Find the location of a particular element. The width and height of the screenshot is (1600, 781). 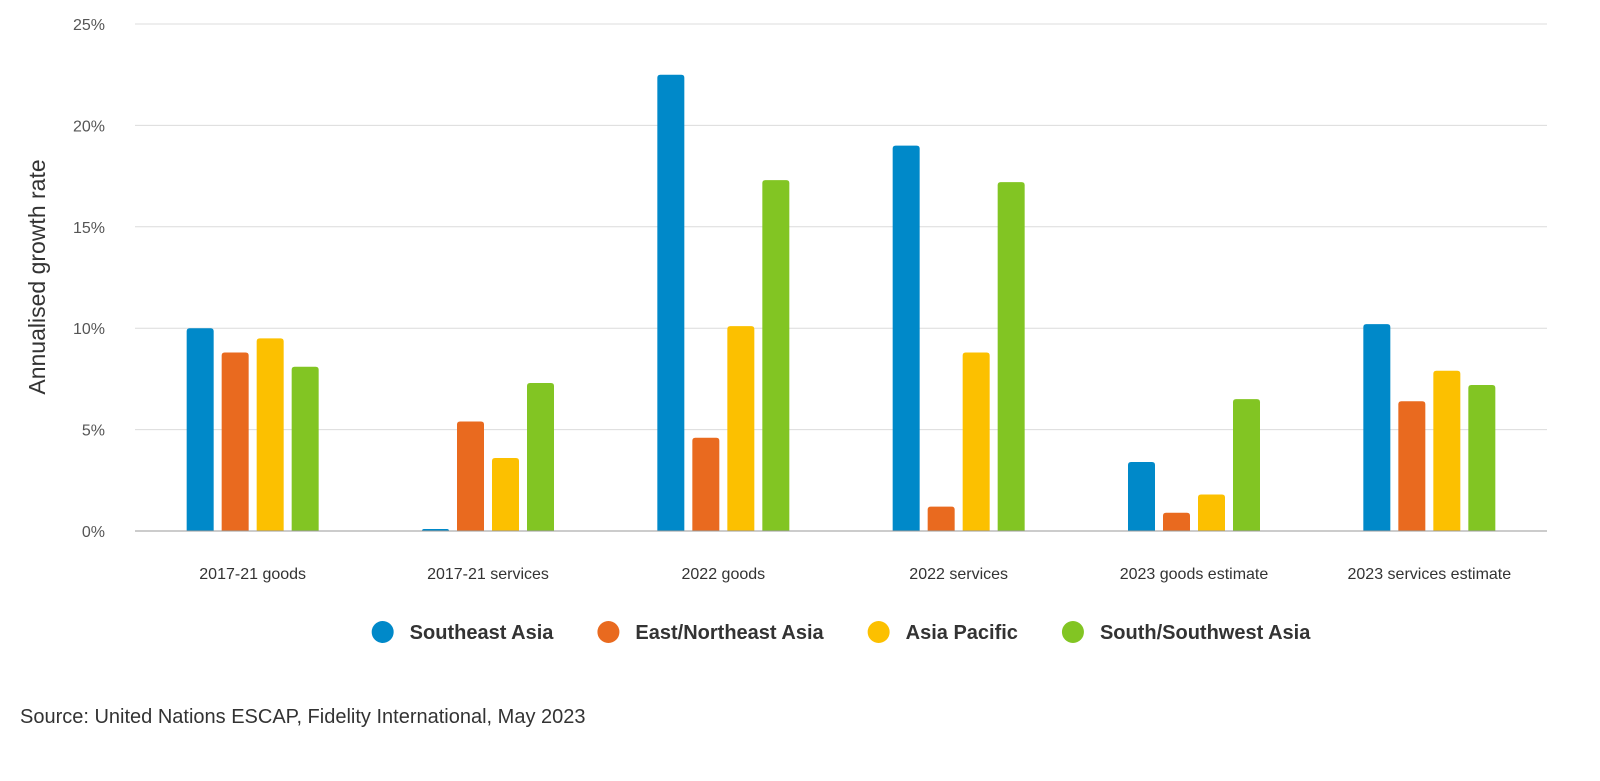

y-tick-label: 10% is located at coordinates (89, 329).